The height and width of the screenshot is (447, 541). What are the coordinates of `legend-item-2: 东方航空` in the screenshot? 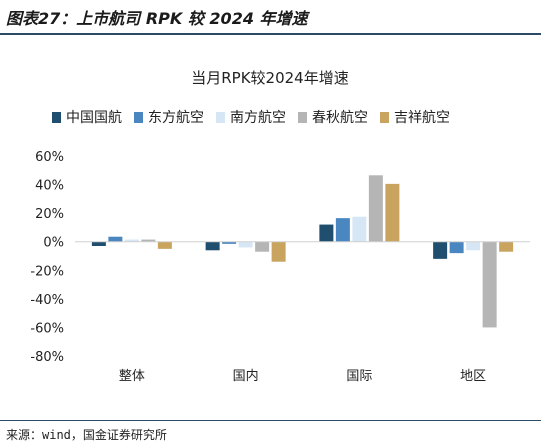 It's located at (169, 118).